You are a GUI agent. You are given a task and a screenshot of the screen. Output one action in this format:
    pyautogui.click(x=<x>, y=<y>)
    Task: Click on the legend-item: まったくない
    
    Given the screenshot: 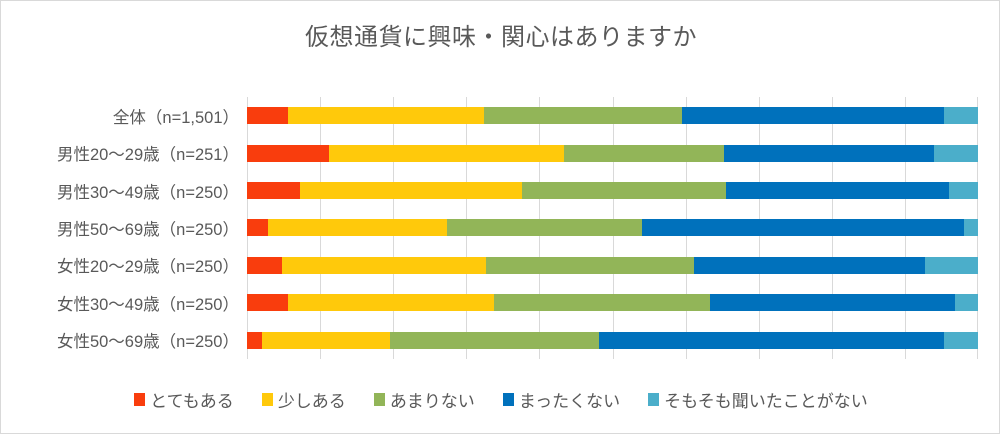 What is the action you would take?
    pyautogui.click(x=561, y=399)
    